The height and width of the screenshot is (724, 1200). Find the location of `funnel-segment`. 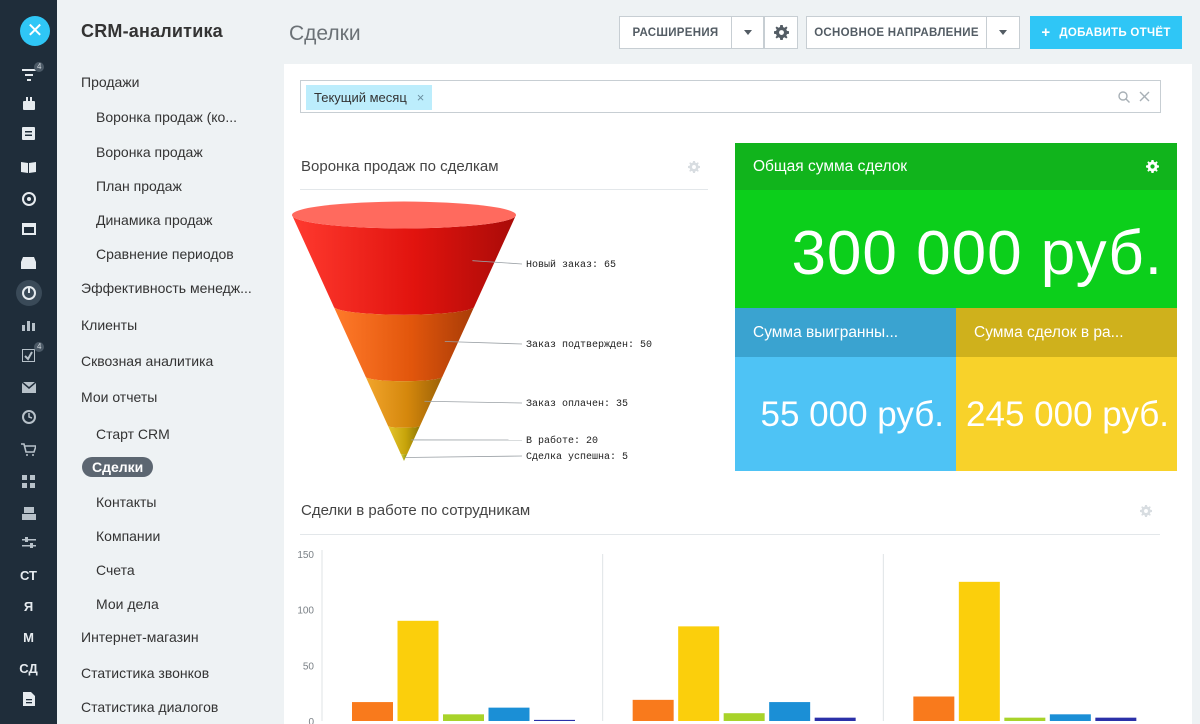

funnel-segment is located at coordinates (404, 344).